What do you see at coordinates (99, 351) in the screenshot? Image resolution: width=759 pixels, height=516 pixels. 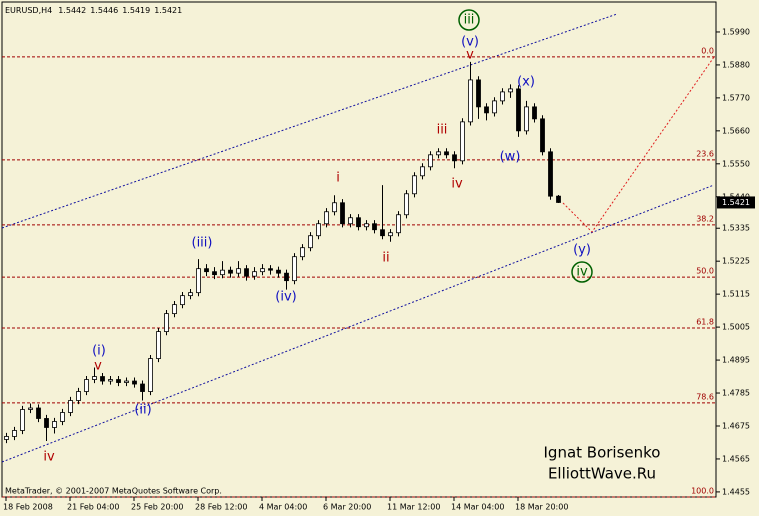 I see `wave-label: (i)` at bounding box center [99, 351].